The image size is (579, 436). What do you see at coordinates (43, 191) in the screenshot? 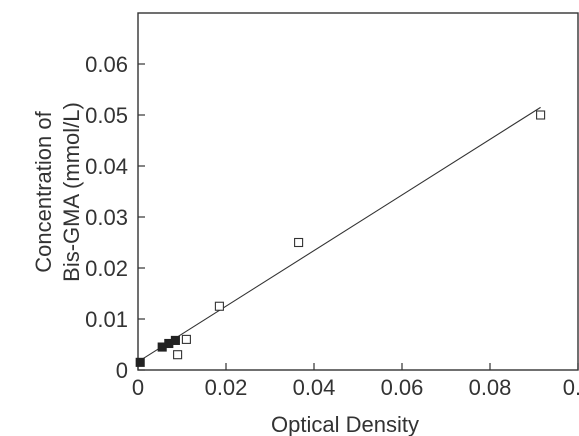
I see `y-axis-title-line-1: Concentration of` at bounding box center [43, 191].